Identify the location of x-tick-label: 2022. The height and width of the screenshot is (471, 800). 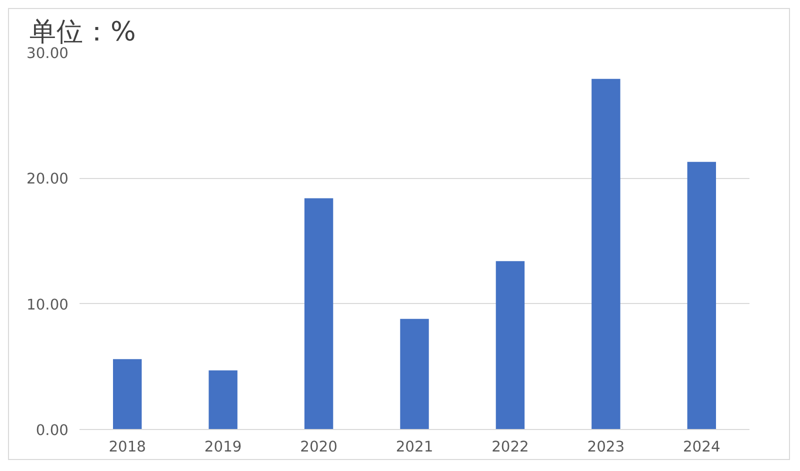
(510, 447).